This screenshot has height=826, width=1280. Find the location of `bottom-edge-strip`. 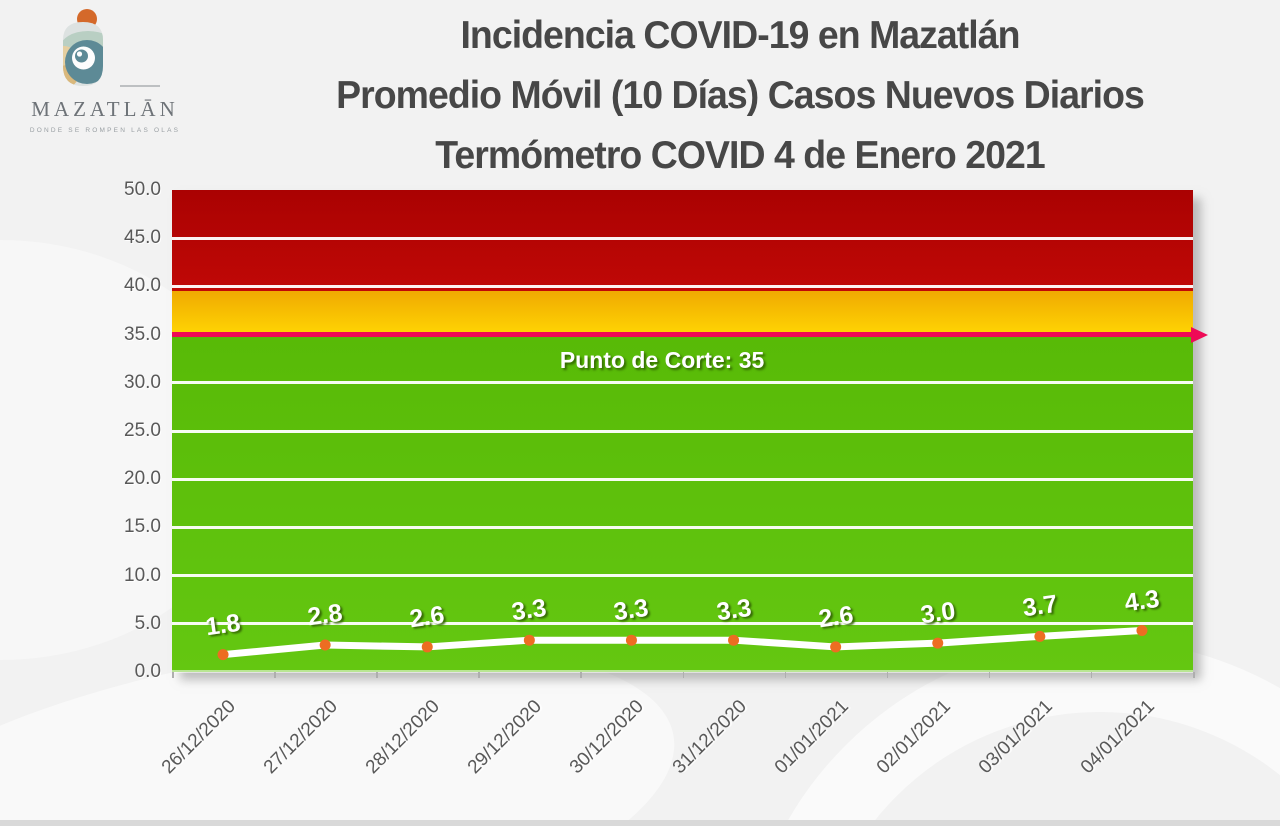

bottom-edge-strip is located at coordinates (640, 823).